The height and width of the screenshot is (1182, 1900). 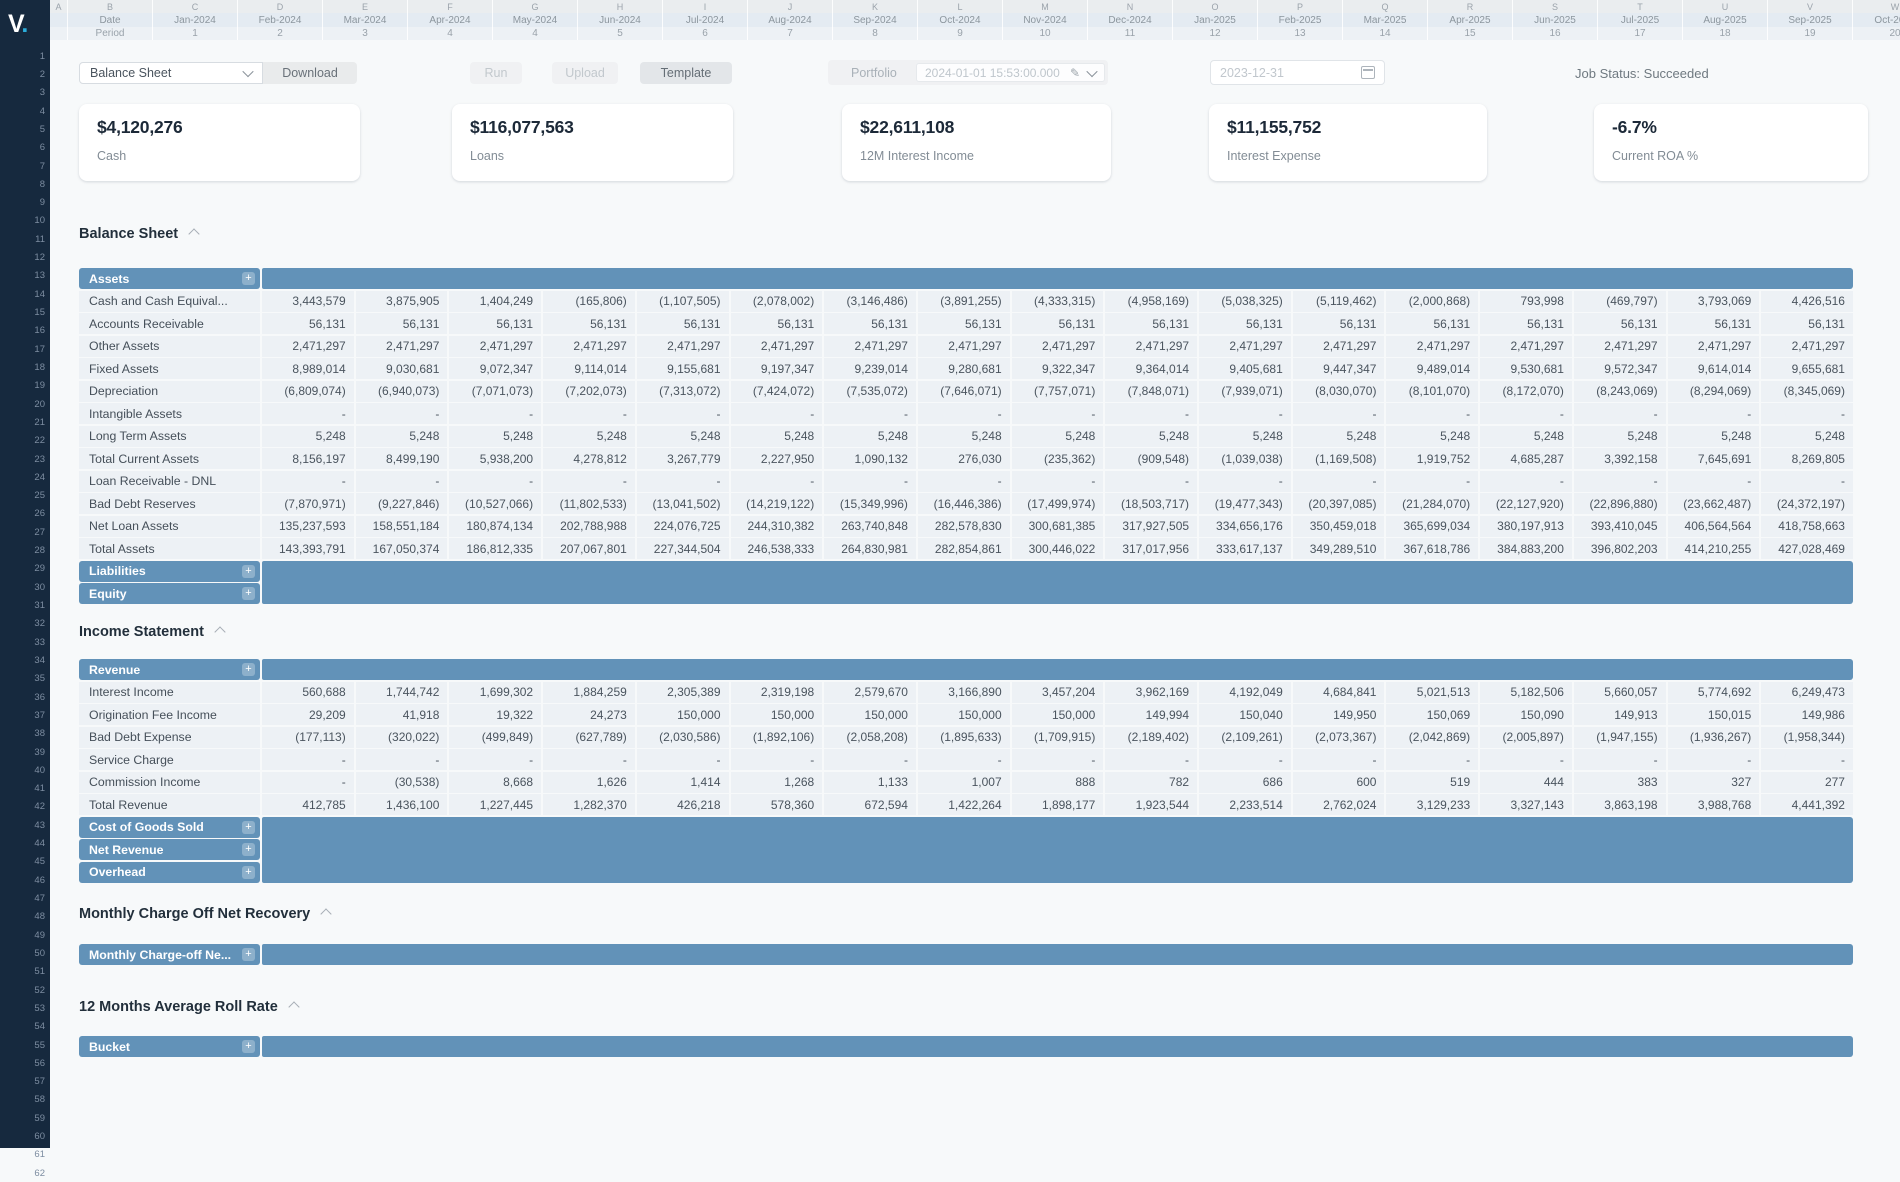 I want to click on sheet-select: Balance Sheet, so click(x=171, y=73).